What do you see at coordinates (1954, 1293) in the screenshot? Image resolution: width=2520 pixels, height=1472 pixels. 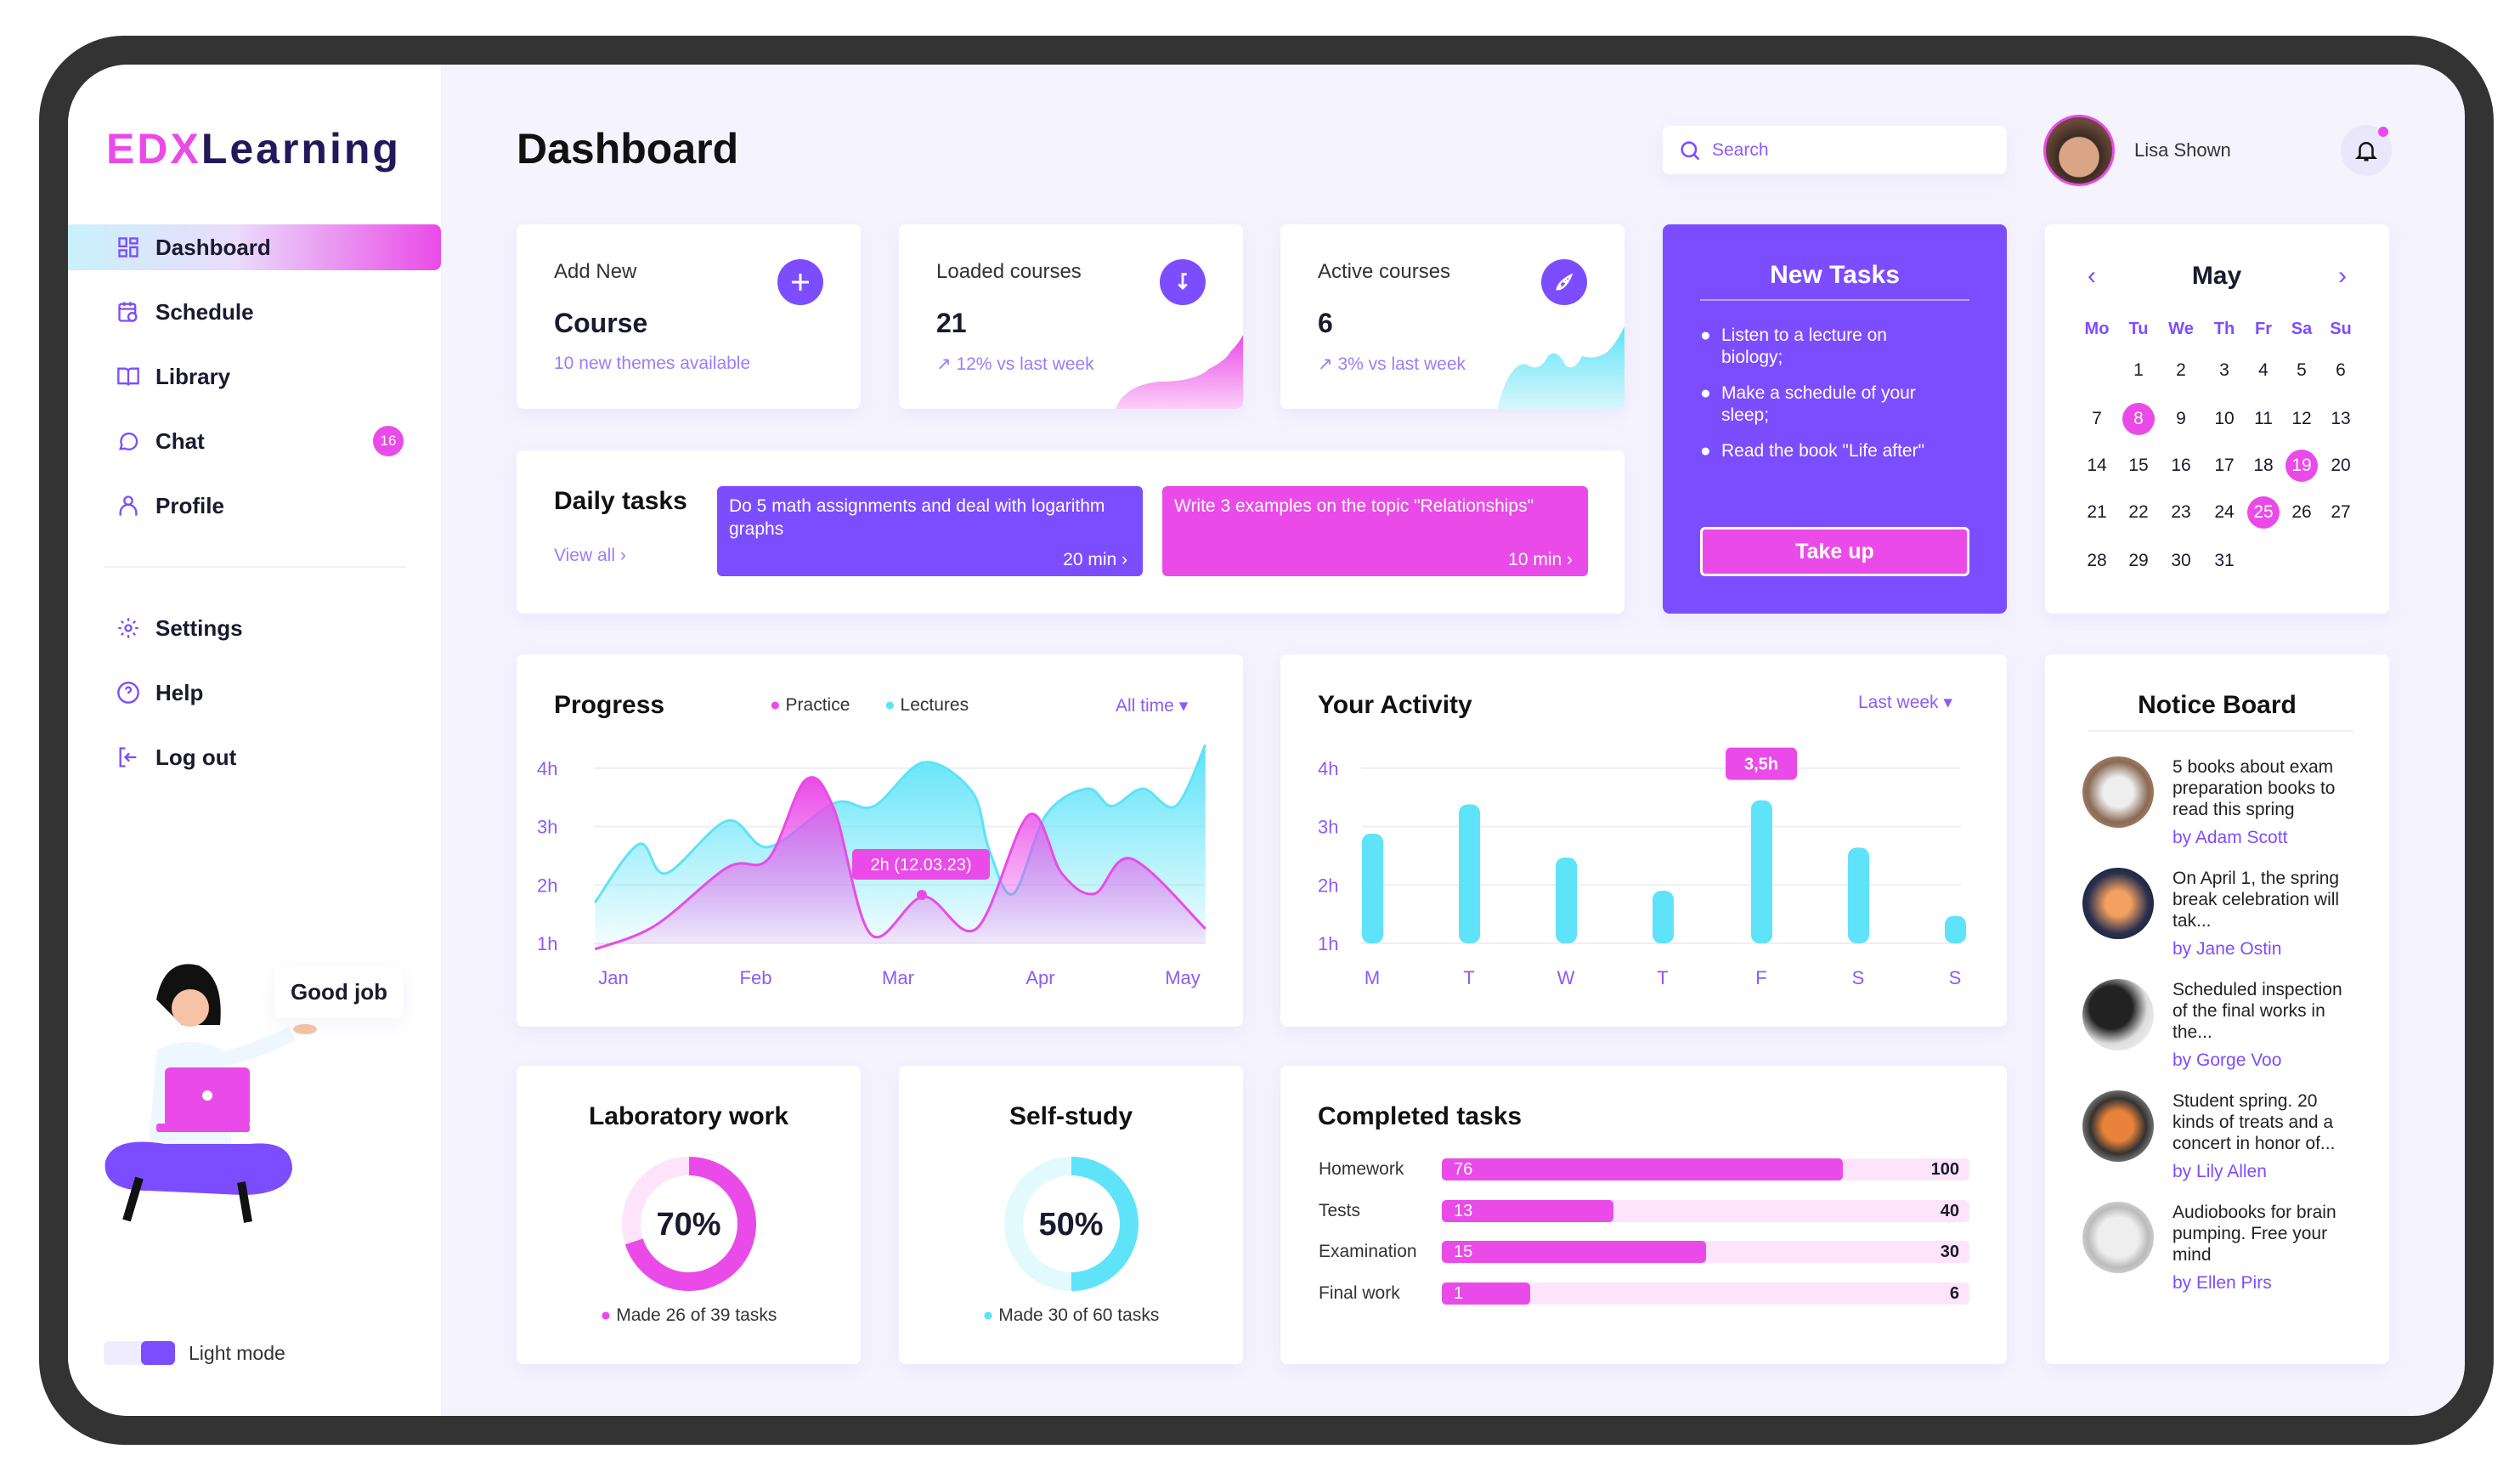 I see `progress-max: 6` at bounding box center [1954, 1293].